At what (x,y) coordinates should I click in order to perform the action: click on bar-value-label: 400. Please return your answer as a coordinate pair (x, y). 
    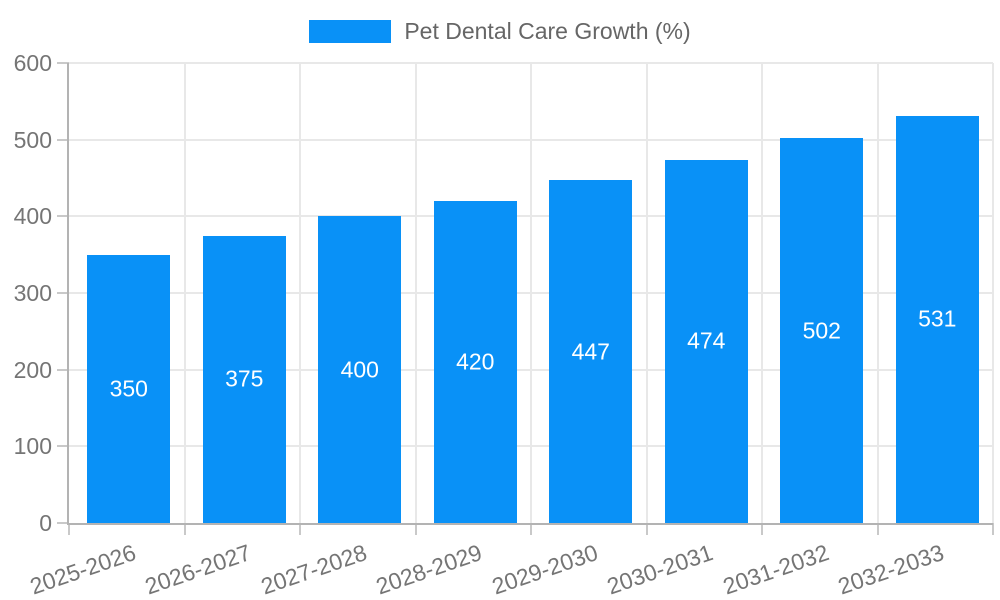
    Looking at the image, I should click on (359, 369).